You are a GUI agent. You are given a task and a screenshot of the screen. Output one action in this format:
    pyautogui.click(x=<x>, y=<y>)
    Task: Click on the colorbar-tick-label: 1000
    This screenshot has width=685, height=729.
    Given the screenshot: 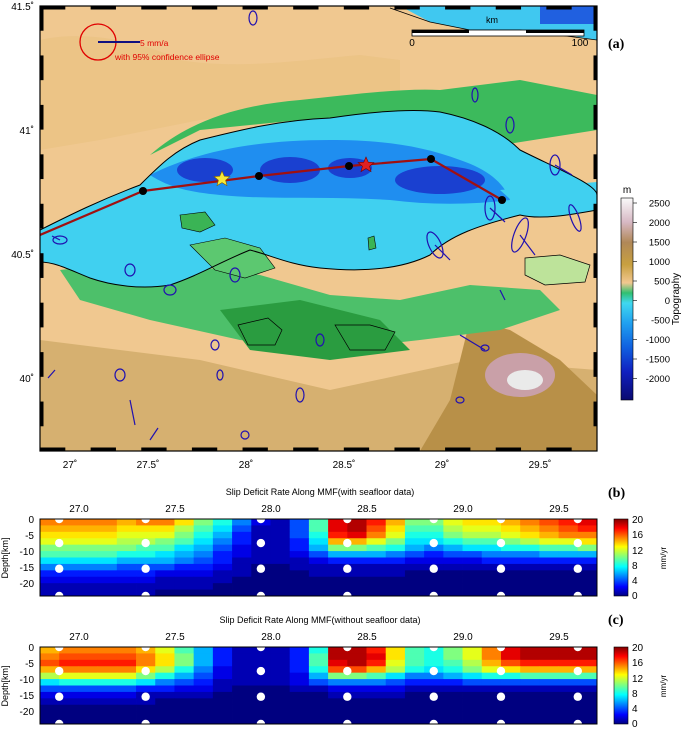 What is the action you would take?
    pyautogui.click(x=659, y=262)
    